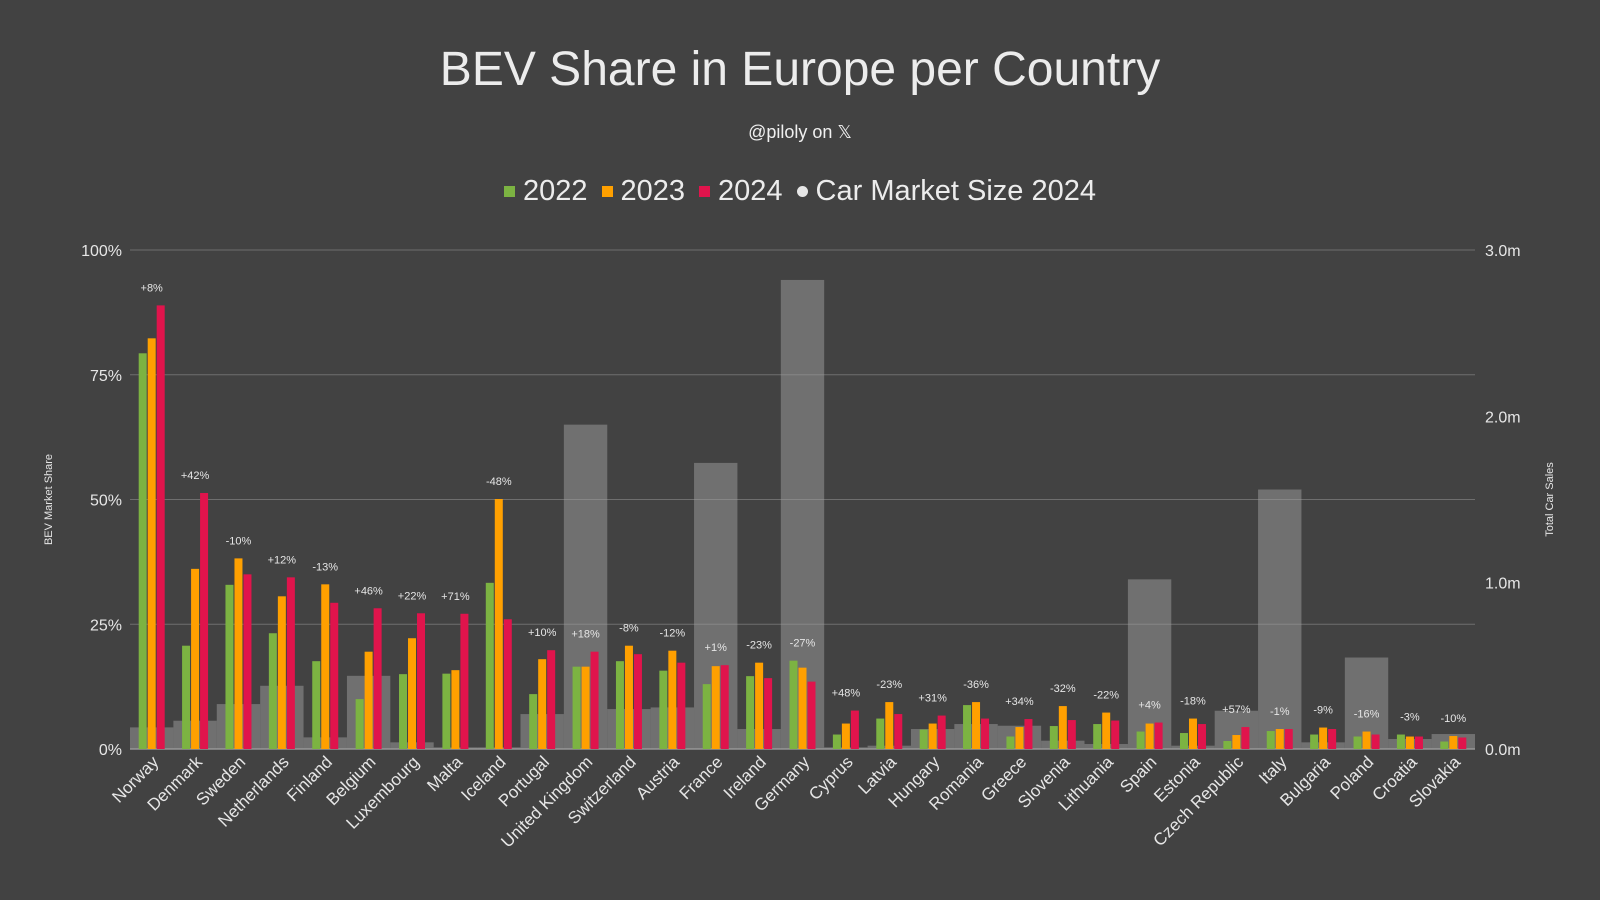 This screenshot has width=1600, height=900. I want to click on legend-item-market-size: Car Market Size 2024, so click(946, 191).